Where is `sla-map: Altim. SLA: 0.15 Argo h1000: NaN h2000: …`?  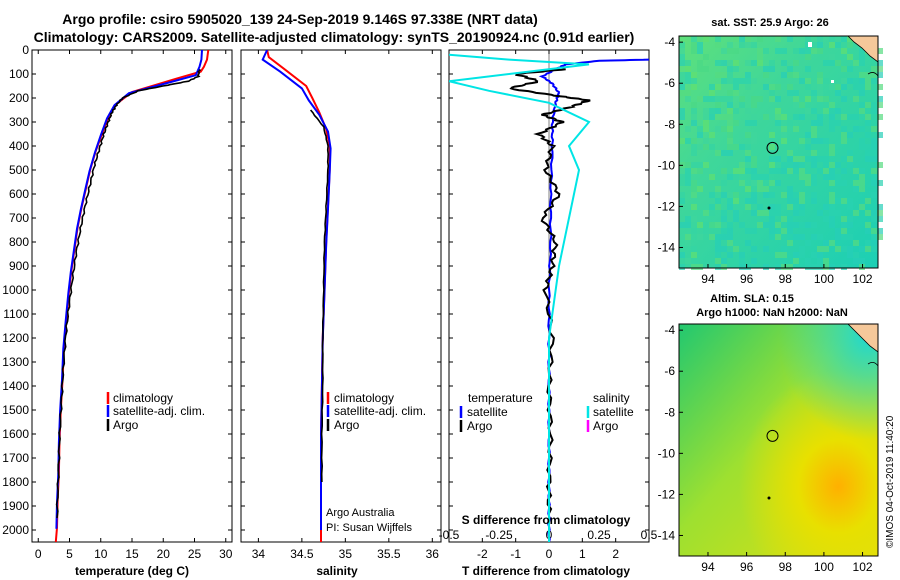
sla-map: Altim. SLA: 0.15 Argo h1000: NaN h2000: … is located at coordinates (768, 433).